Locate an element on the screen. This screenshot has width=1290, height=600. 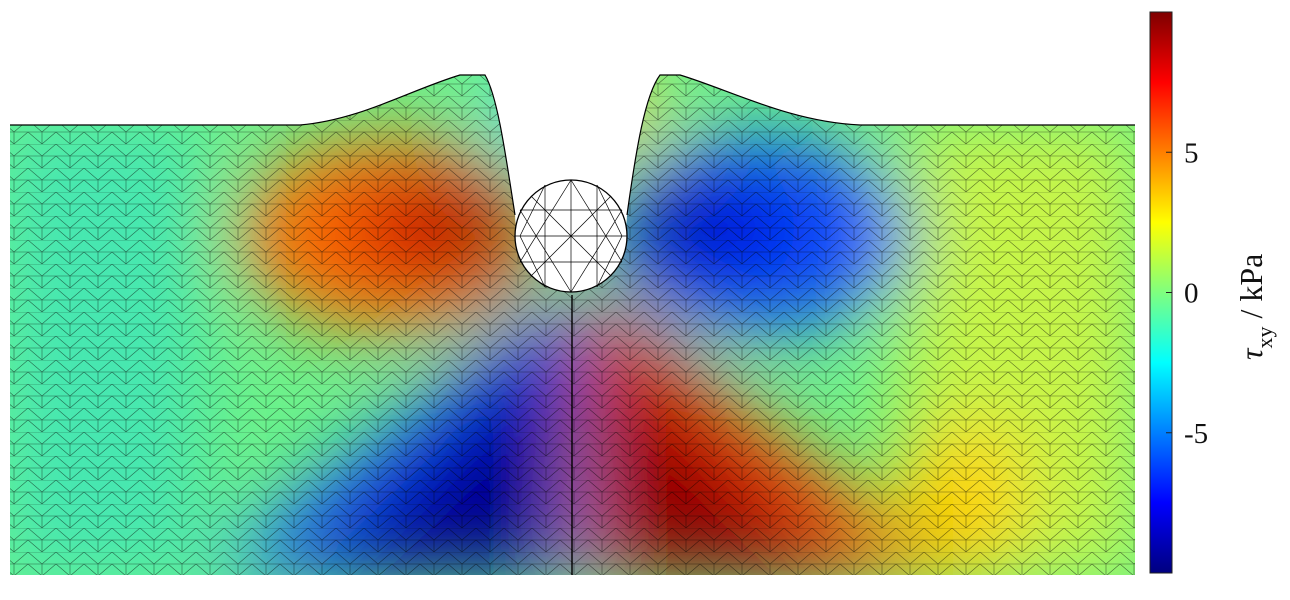
indenter-circle is located at coordinates (571, 236).